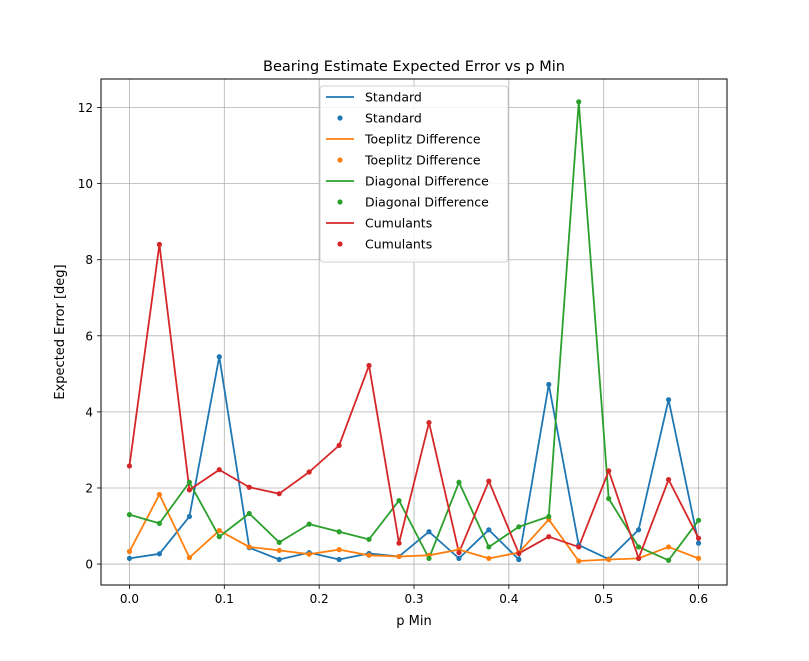 Image resolution: width=809 pixels, height=661 pixels. I want to click on y-tick-label: 6, so click(89, 336).